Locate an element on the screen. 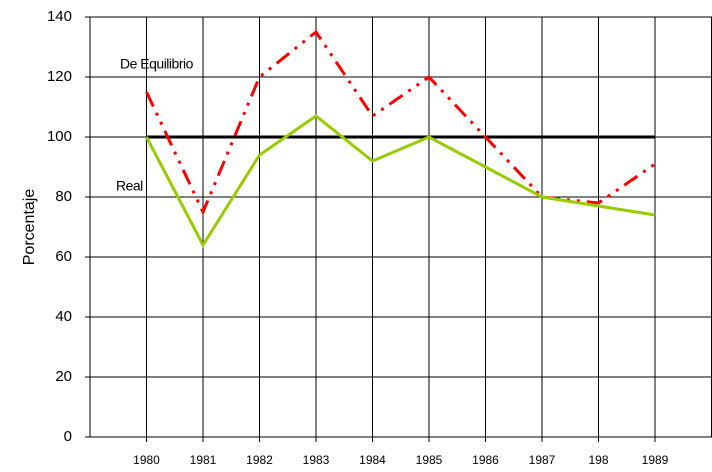 This screenshot has width=712, height=472. x-tick-label: 1985 is located at coordinates (429, 460).